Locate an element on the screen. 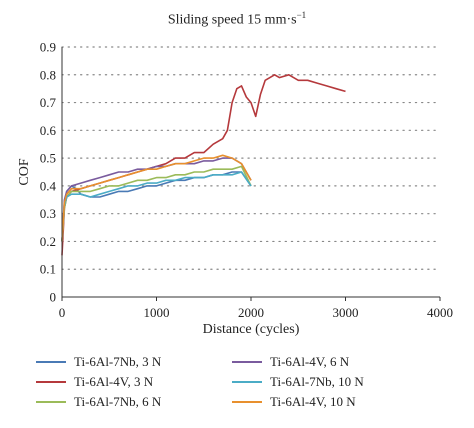 This screenshot has height=428, width=474. legend-label: Ti-6Al-4V, 10 N is located at coordinates (313, 401).